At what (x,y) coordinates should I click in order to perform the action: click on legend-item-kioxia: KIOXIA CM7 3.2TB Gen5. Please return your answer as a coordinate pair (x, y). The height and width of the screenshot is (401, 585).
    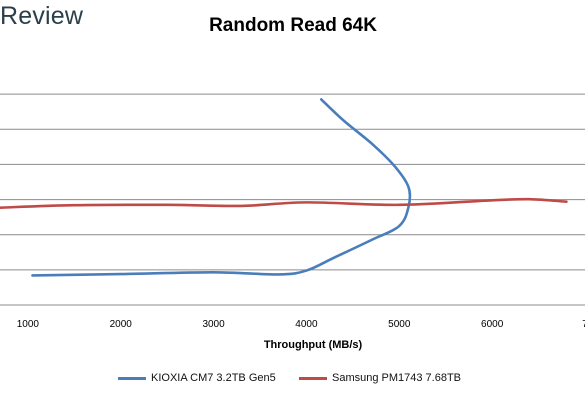
    Looking at the image, I should click on (197, 378).